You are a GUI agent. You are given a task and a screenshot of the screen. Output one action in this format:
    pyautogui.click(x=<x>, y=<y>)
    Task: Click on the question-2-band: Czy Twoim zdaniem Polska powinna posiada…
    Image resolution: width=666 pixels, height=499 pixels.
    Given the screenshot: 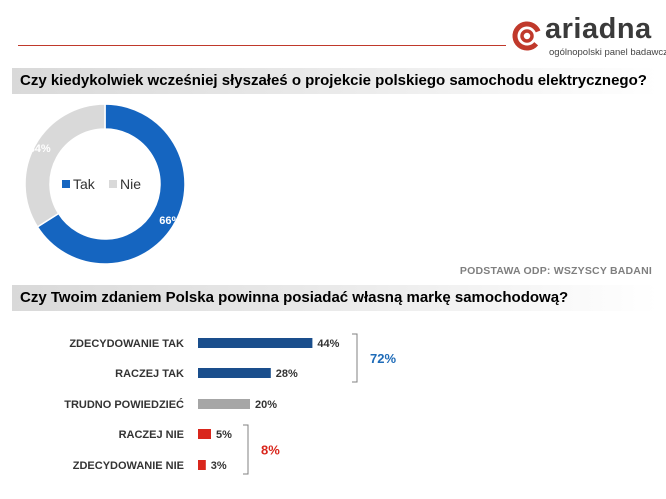 What is the action you would take?
    pyautogui.click(x=335, y=298)
    